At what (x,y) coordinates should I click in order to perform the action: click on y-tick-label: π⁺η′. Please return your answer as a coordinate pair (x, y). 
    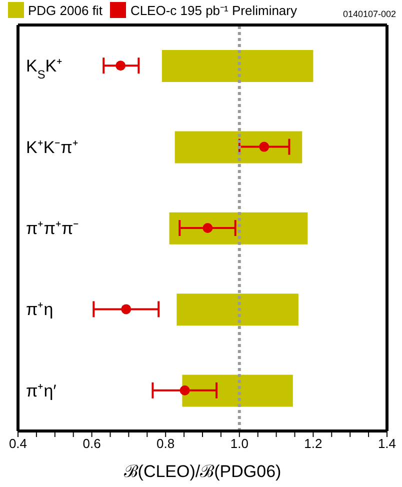
    Looking at the image, I should click on (41, 390).